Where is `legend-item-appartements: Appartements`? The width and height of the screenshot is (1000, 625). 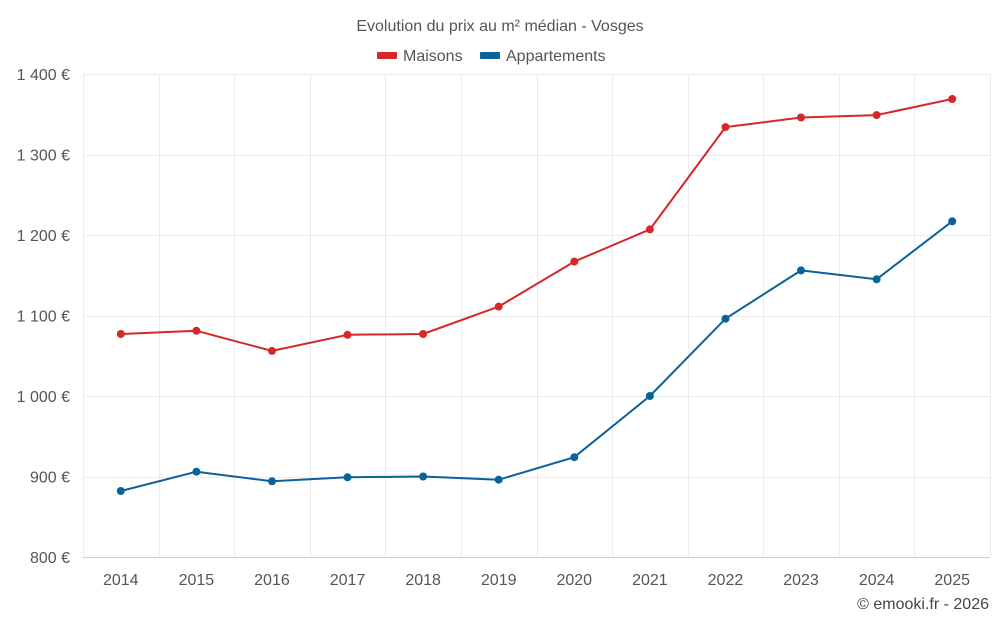
legend-item-appartements: Appartements is located at coordinates (543, 56).